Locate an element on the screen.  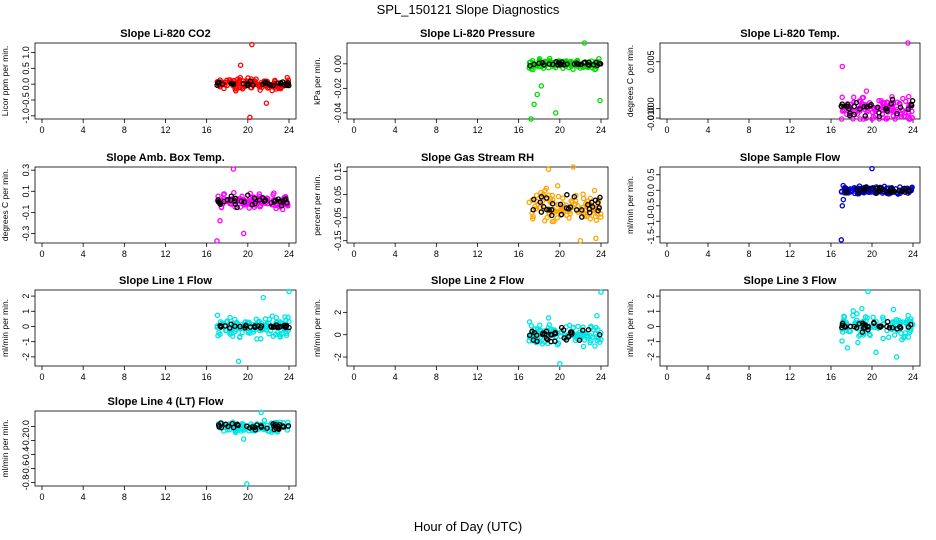
series-primary is located at coordinates (253, 448).